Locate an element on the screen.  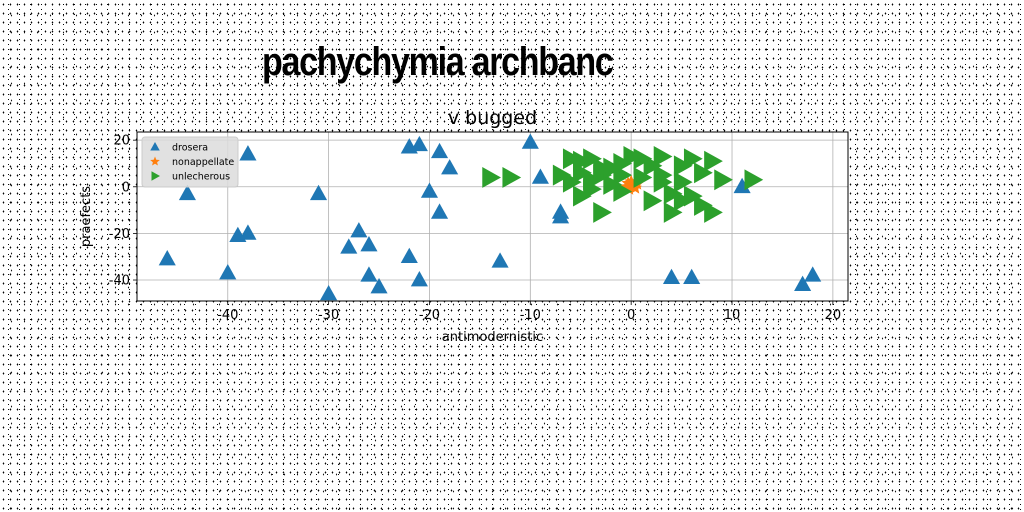
x-tick-label: 20 is located at coordinates (833, 315).